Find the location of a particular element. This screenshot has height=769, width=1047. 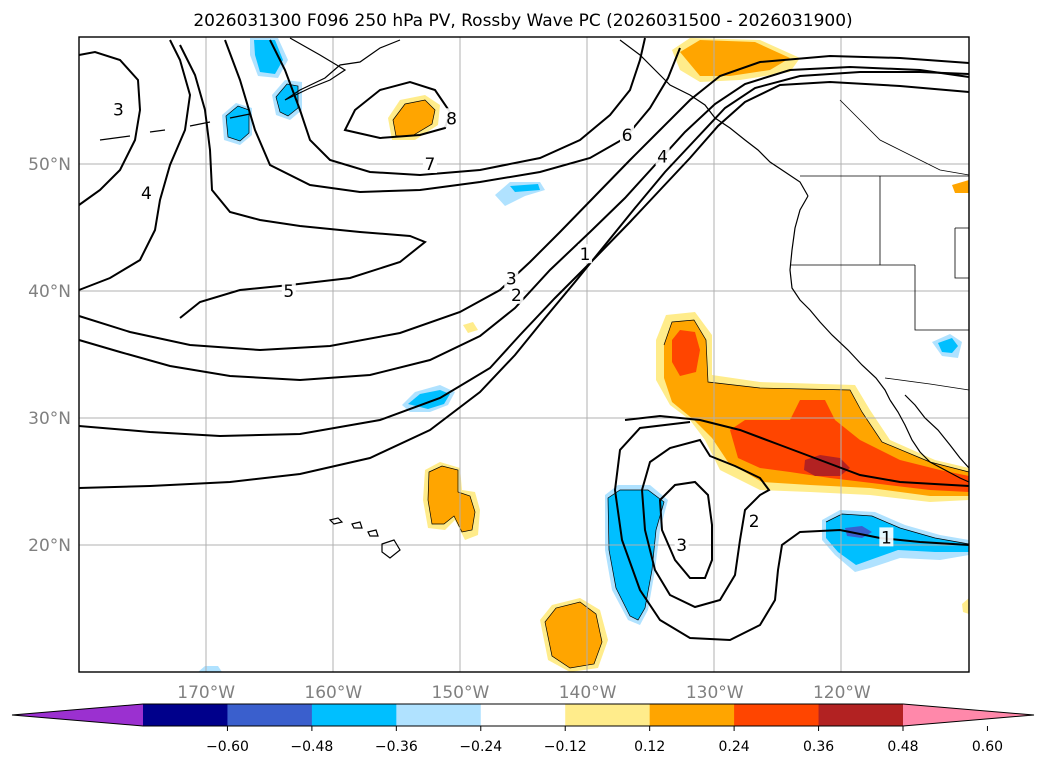

coastline-alaska is located at coordinates (342, 69).